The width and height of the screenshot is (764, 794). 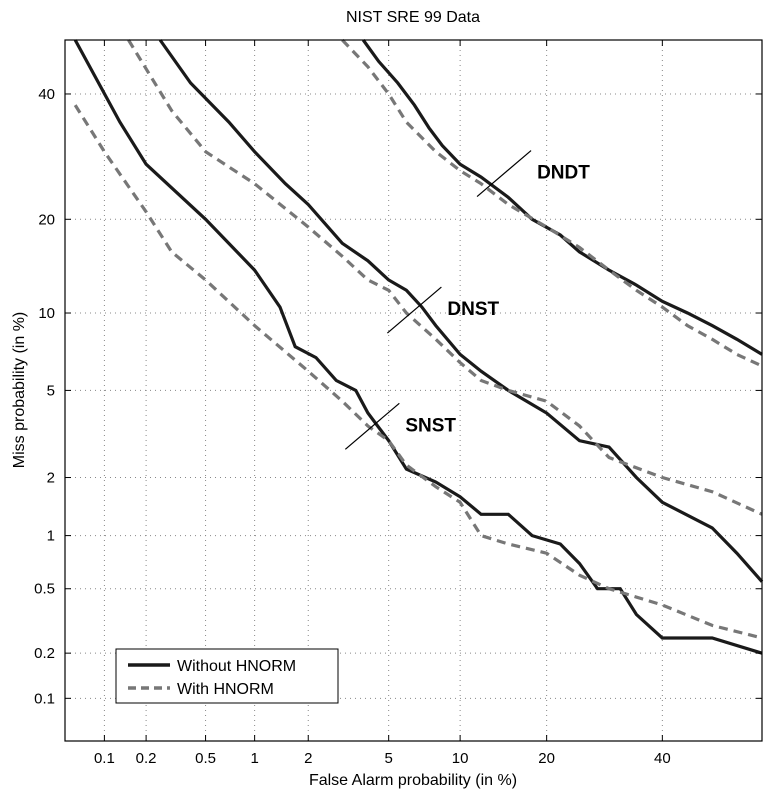 I want to click on y-tick-label: 0.2, so click(x=44, y=653).